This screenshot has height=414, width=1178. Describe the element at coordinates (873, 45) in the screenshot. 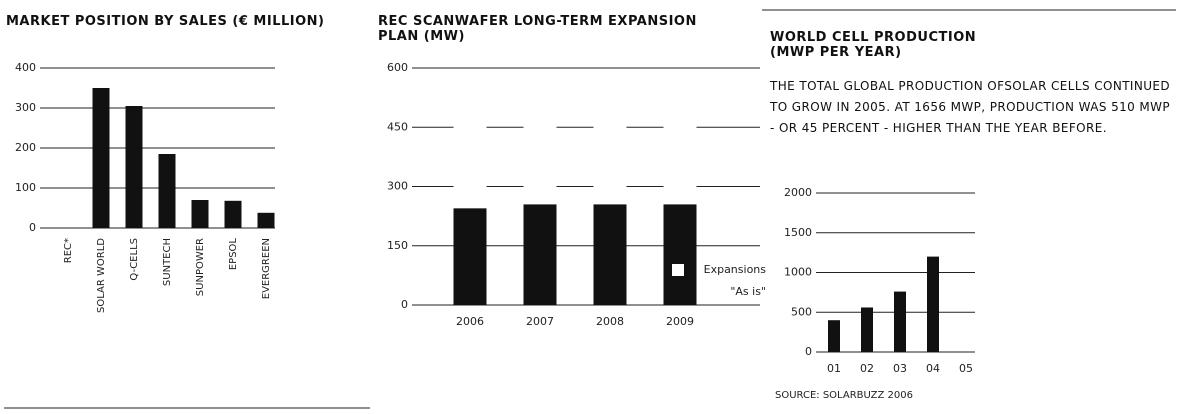

I see `chart-title: WORLD CELL PRODUCTION (MWp PER YEAR)` at that location.